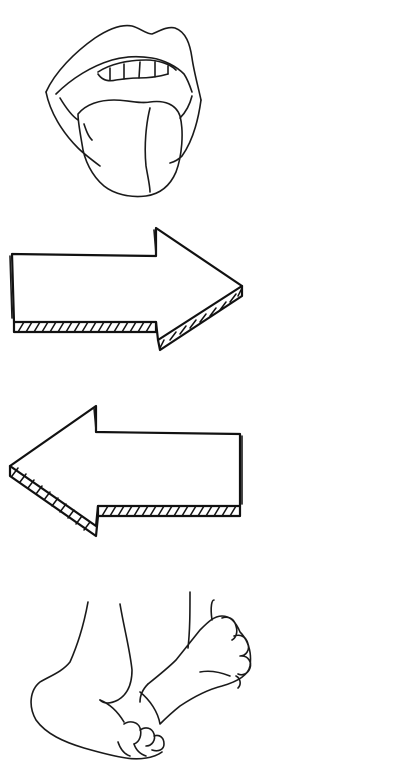 This screenshot has height=769, width=416. Describe the element at coordinates (123, 111) in the screenshot. I see `mouth-tongue-icon` at that location.